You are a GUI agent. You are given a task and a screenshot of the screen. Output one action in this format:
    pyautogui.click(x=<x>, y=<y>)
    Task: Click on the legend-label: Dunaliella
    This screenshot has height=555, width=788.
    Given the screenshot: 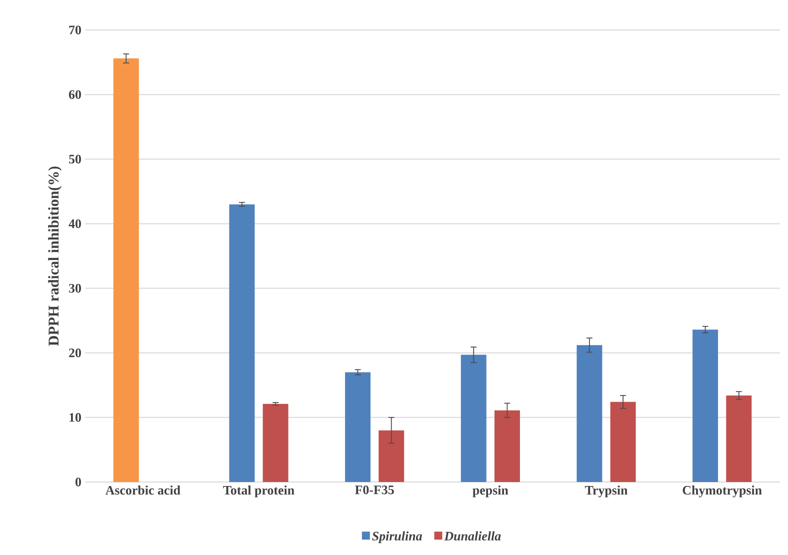 What is the action you would take?
    pyautogui.click(x=472, y=536)
    